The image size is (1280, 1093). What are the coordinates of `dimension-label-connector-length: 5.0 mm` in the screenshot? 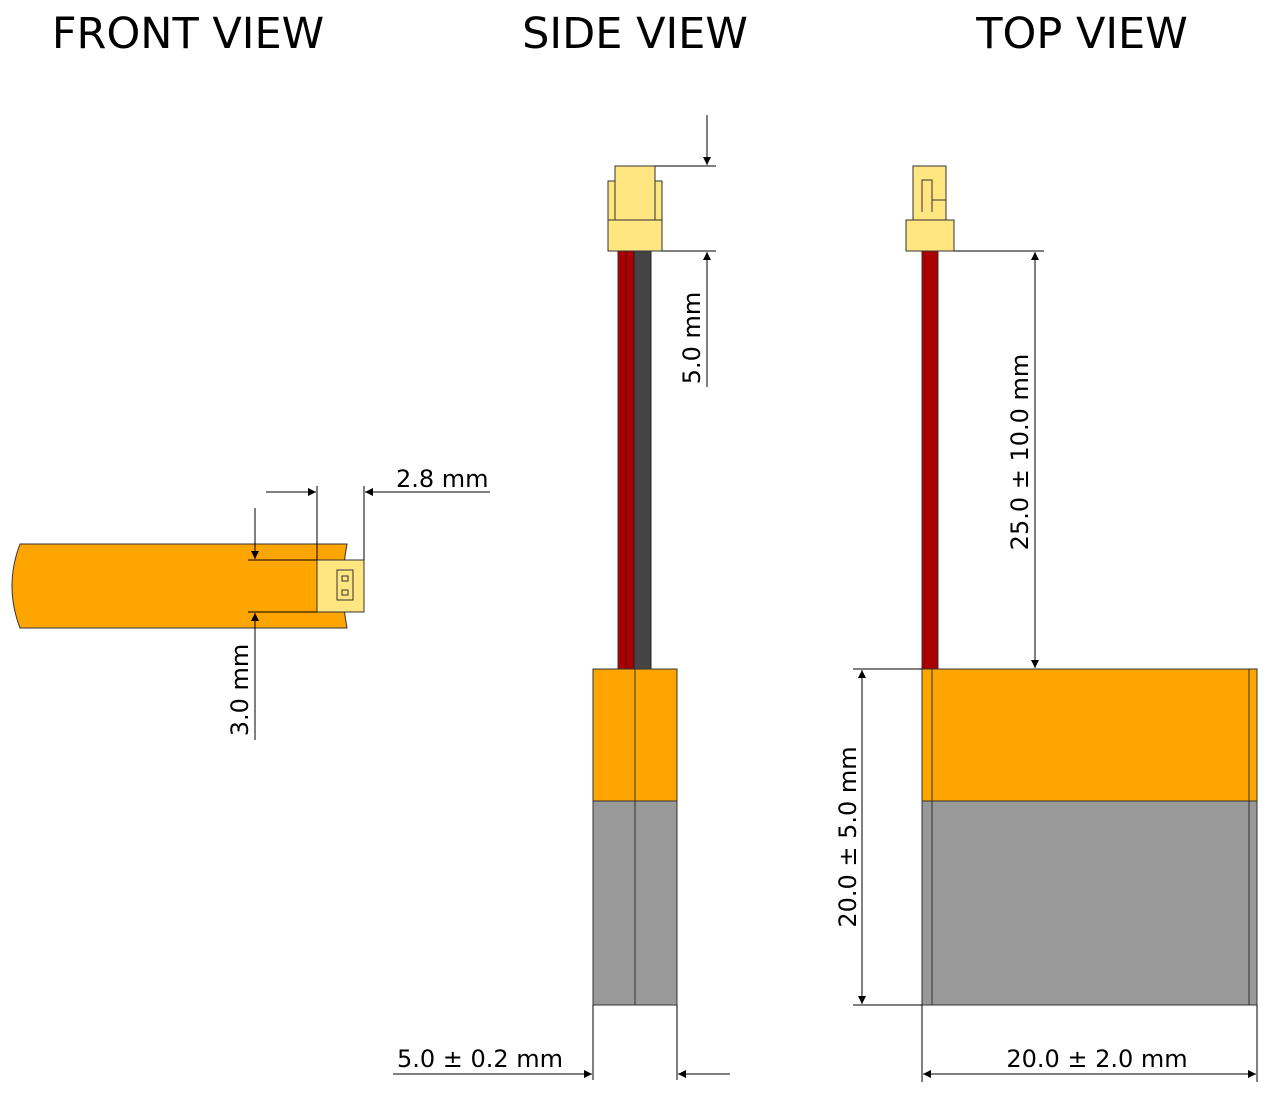 It's located at (692, 338).